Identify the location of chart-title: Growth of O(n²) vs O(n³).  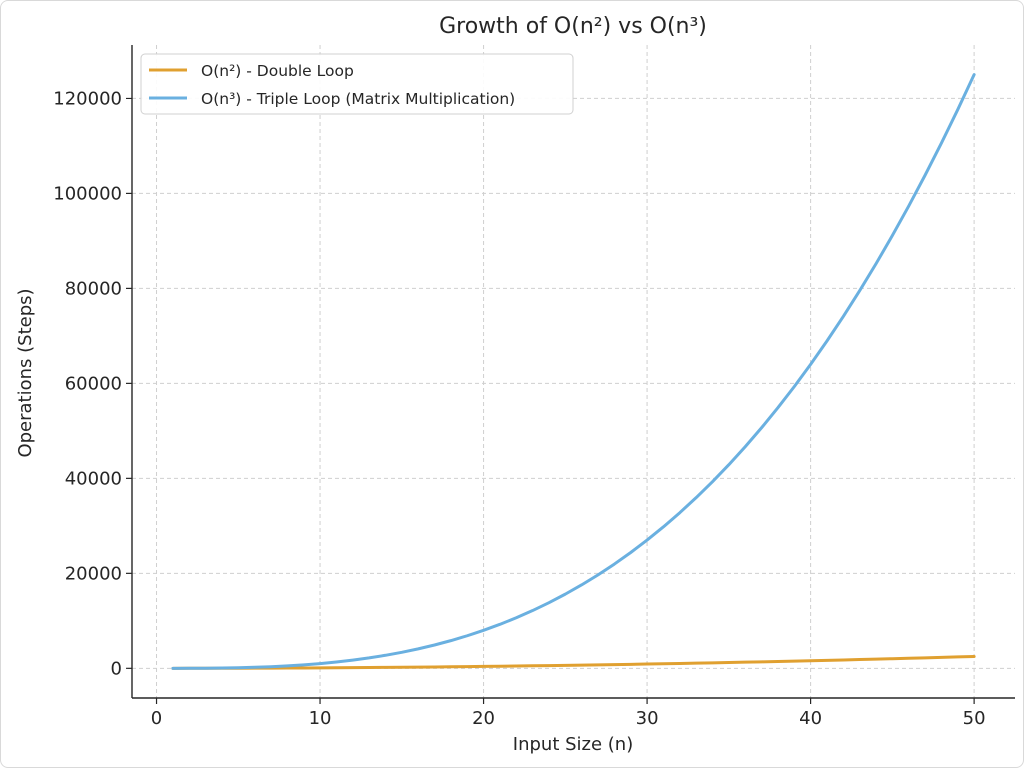
(573, 26).